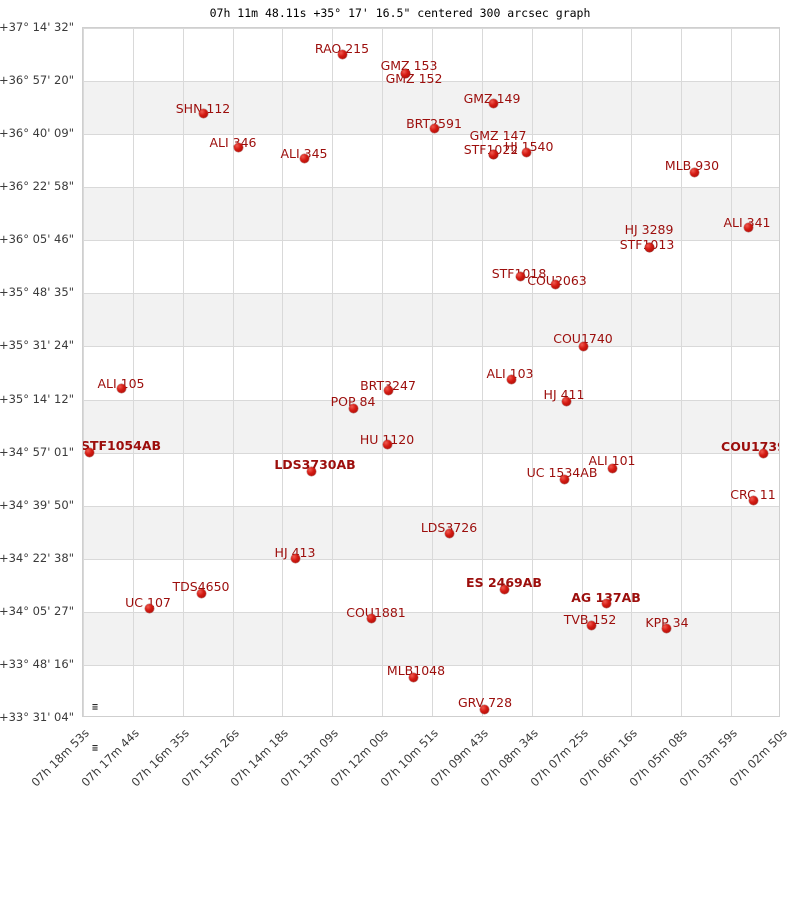  Describe the element at coordinates (37, 557) in the screenshot. I see `y-axis-tick-label: +34° 22' 38"` at that location.